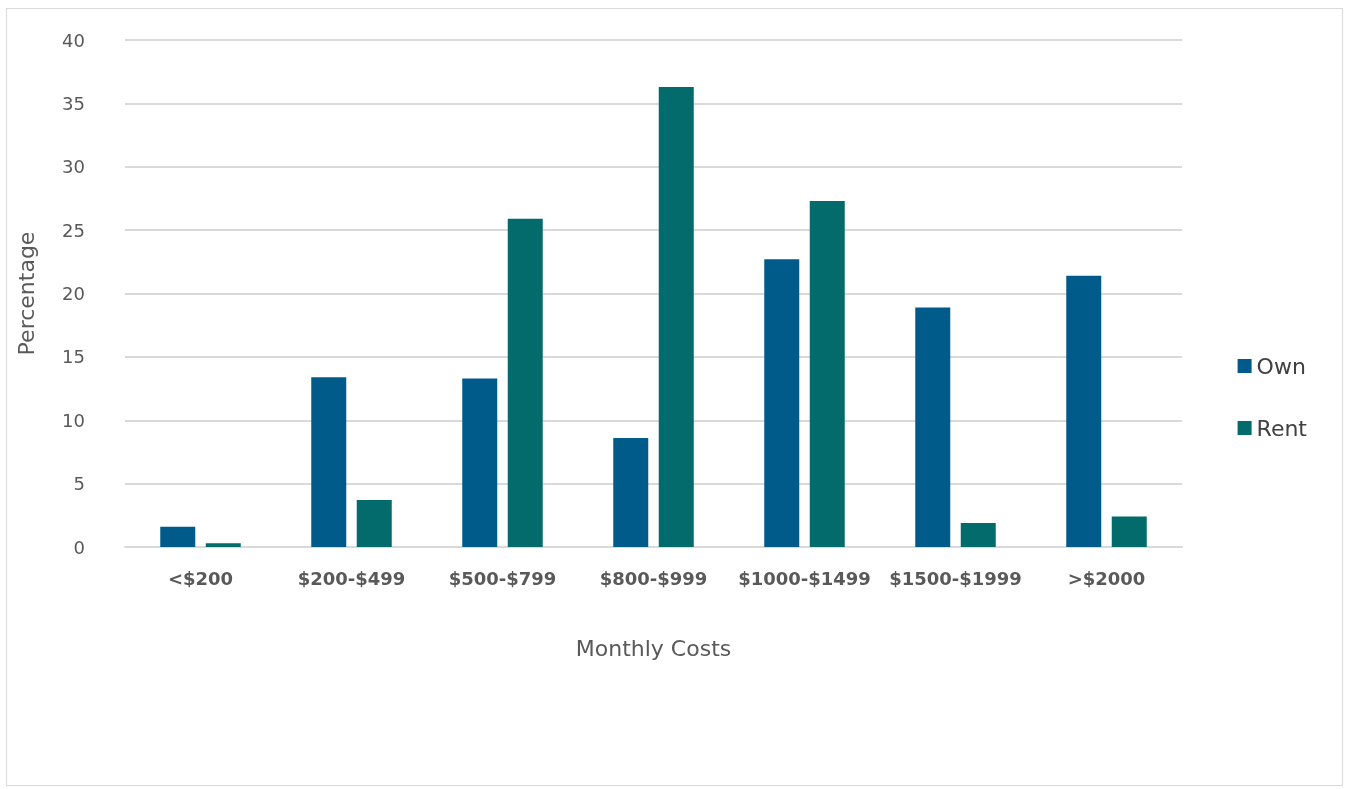  Describe the element at coordinates (653, 648) in the screenshot. I see `x-axis-title: Monthly Costs` at that location.